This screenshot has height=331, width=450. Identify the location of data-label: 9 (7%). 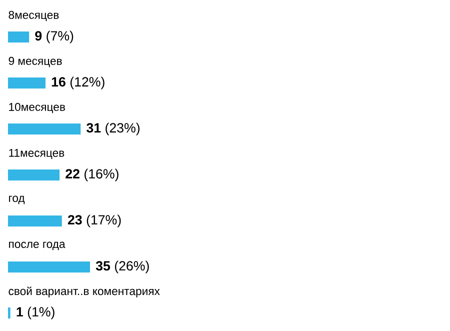
(54, 37).